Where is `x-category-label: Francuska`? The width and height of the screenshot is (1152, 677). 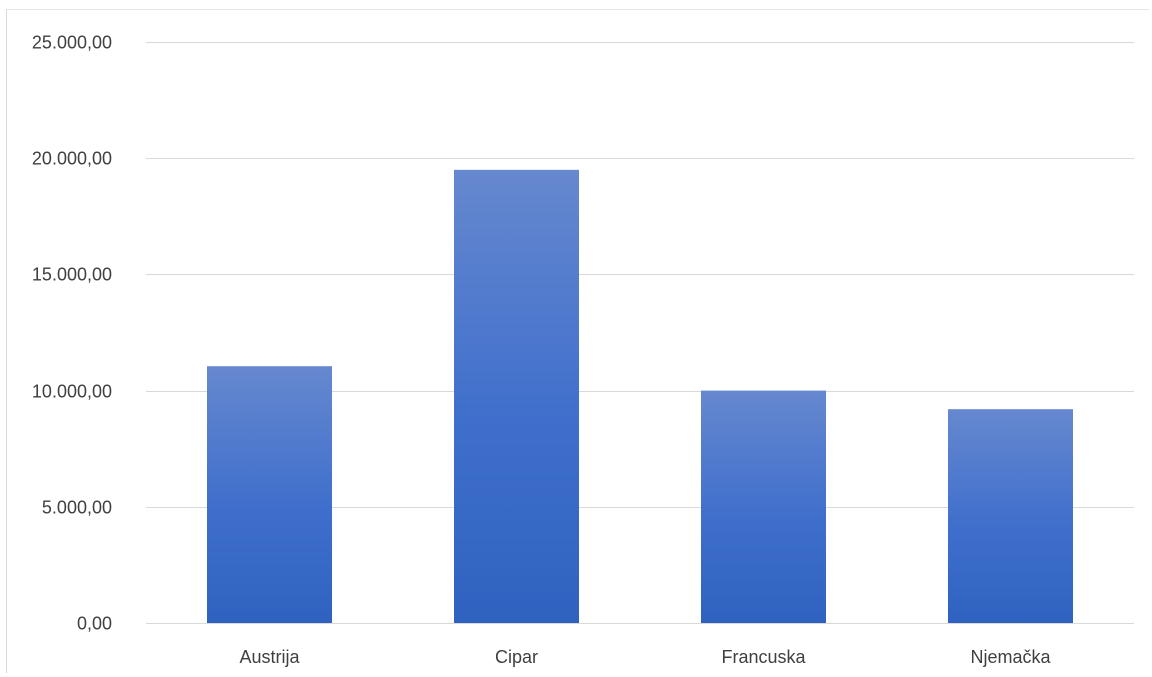
x-category-label: Francuska is located at coordinates (763, 657).